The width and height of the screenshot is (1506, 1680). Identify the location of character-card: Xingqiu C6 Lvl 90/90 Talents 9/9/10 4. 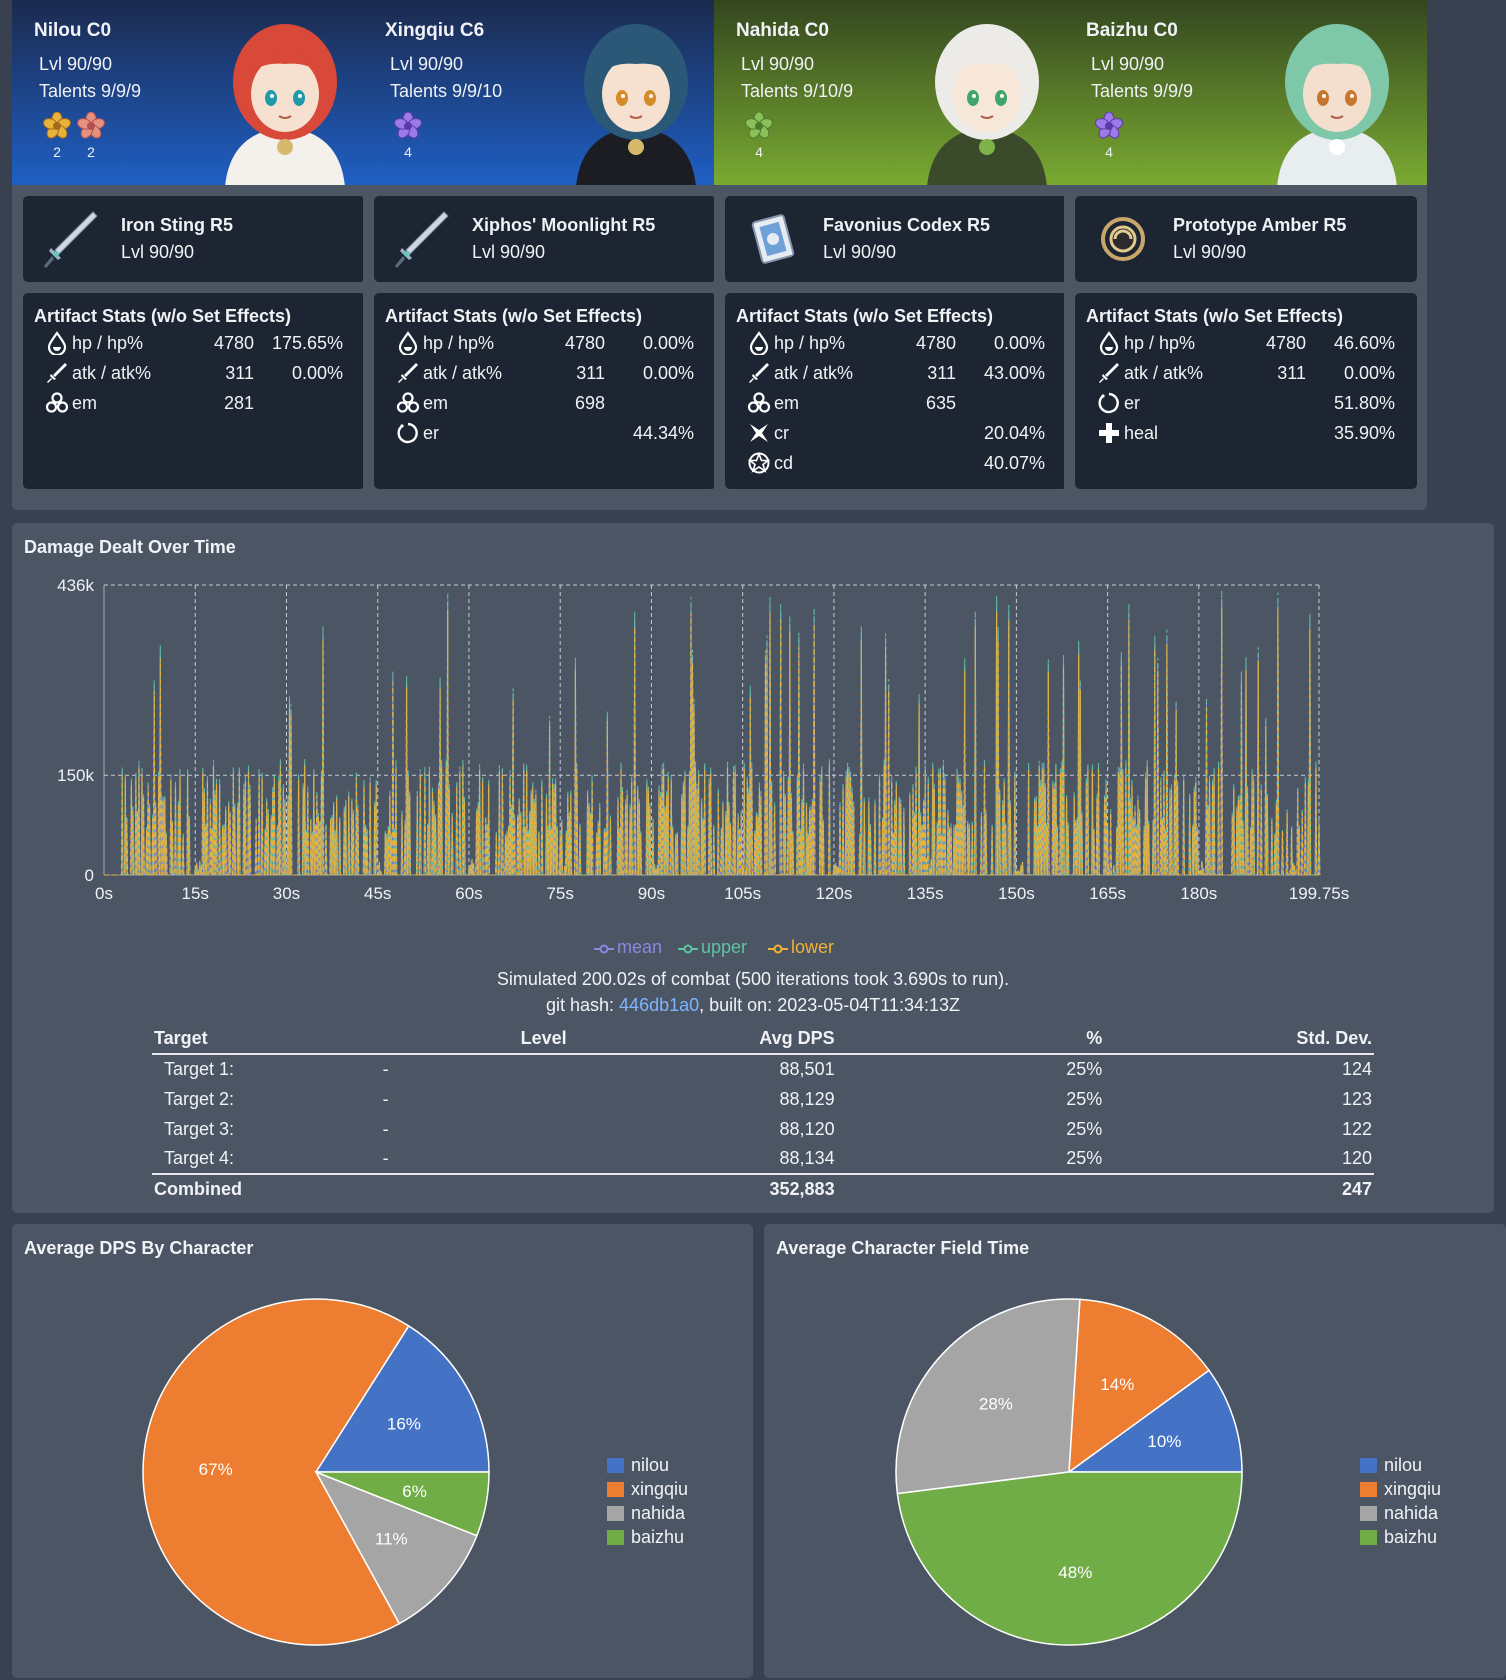
(544, 92).